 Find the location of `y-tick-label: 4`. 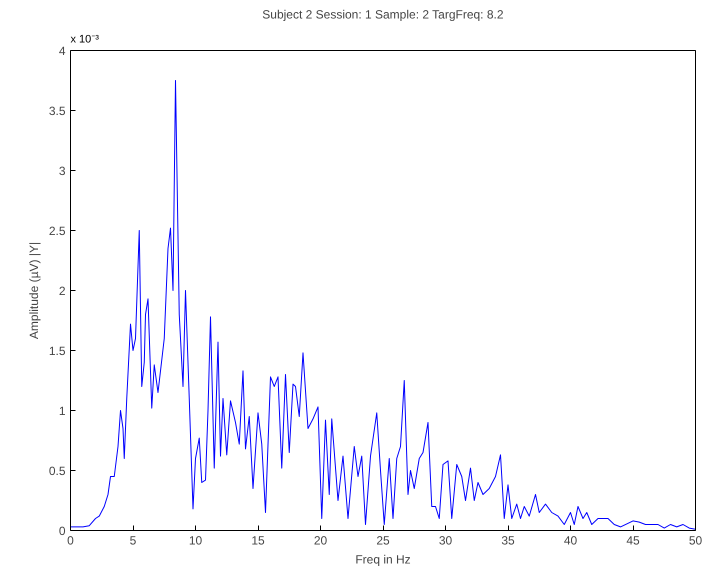

y-tick-label: 4 is located at coordinates (62, 51).